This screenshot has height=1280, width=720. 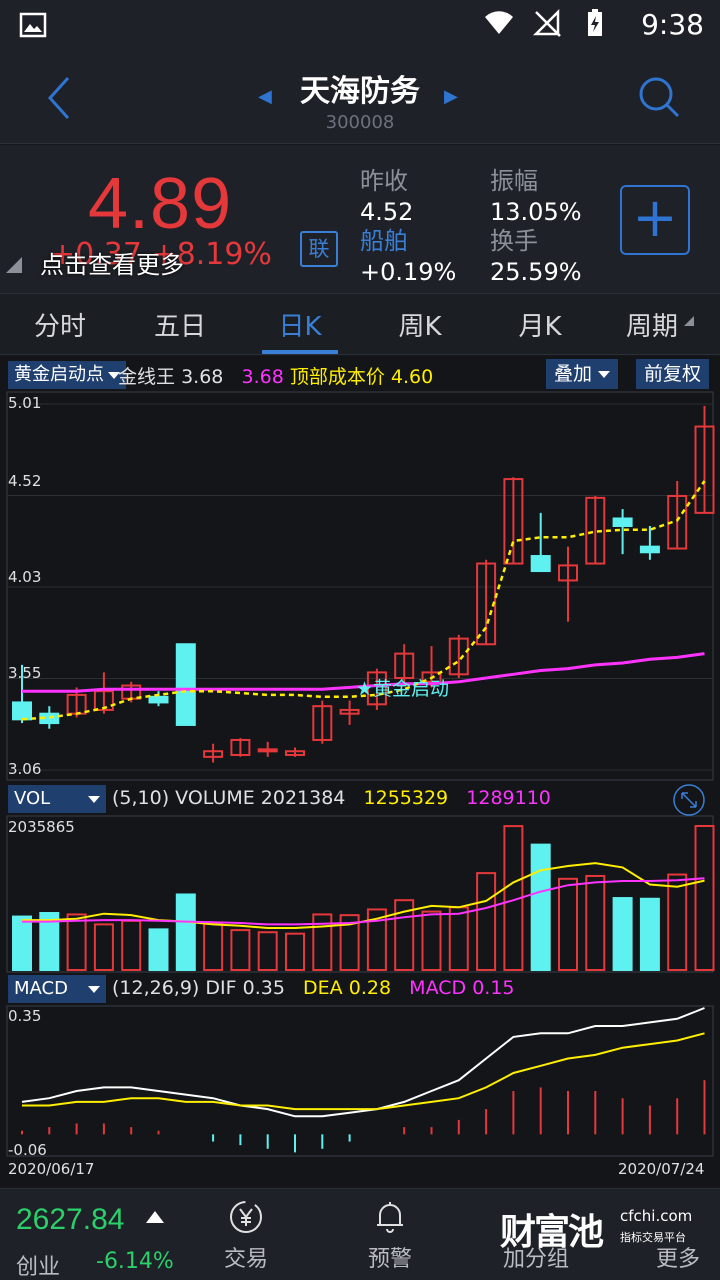 I want to click on status-bar: 9:38, so click(x=360, y=26).